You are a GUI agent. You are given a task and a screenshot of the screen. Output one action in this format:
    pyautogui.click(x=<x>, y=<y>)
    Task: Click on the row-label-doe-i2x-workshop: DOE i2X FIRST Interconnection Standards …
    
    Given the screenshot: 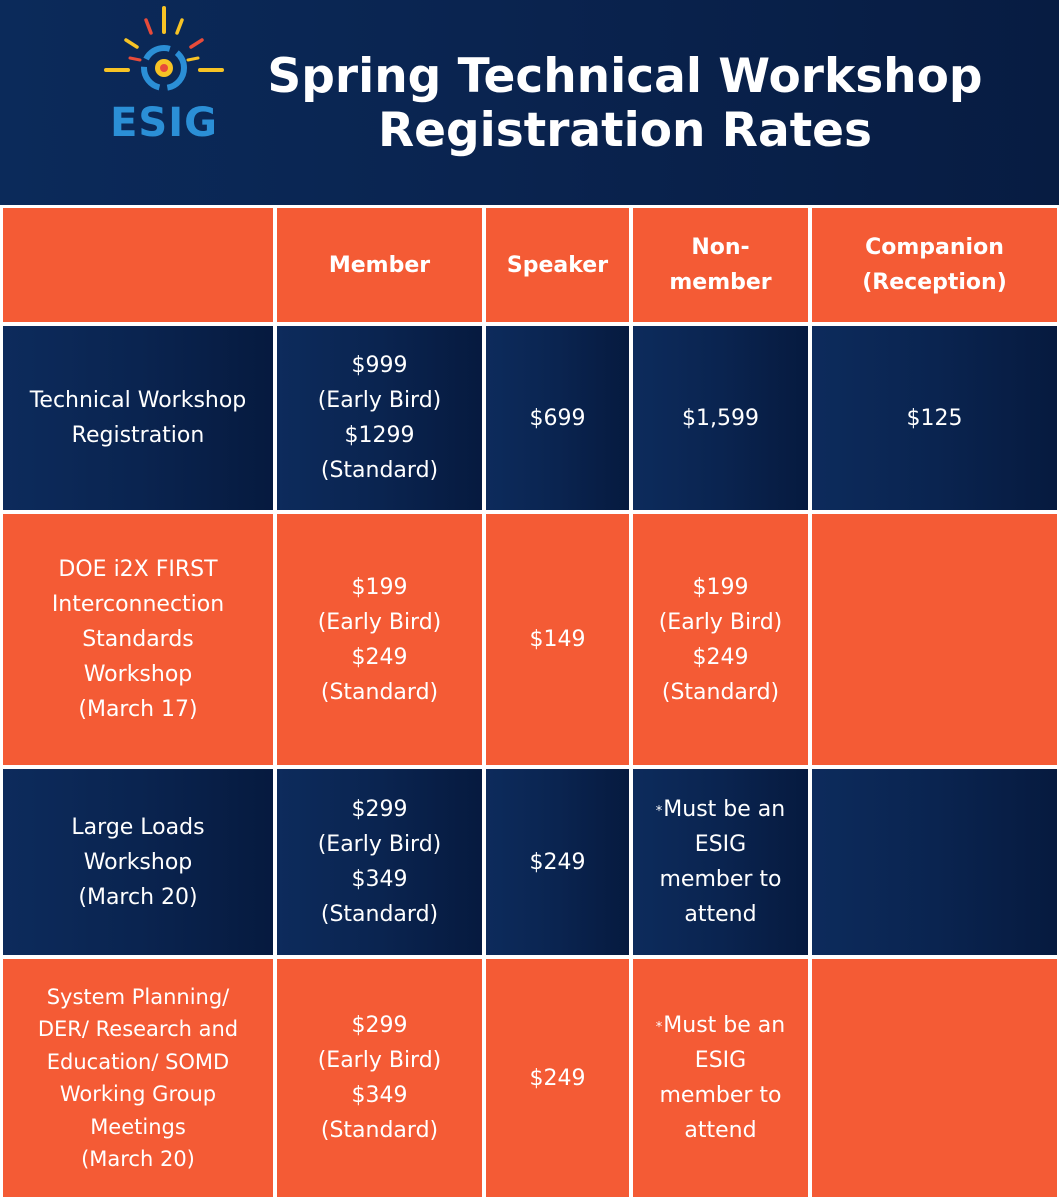 What is the action you would take?
    pyautogui.click(x=138, y=639)
    